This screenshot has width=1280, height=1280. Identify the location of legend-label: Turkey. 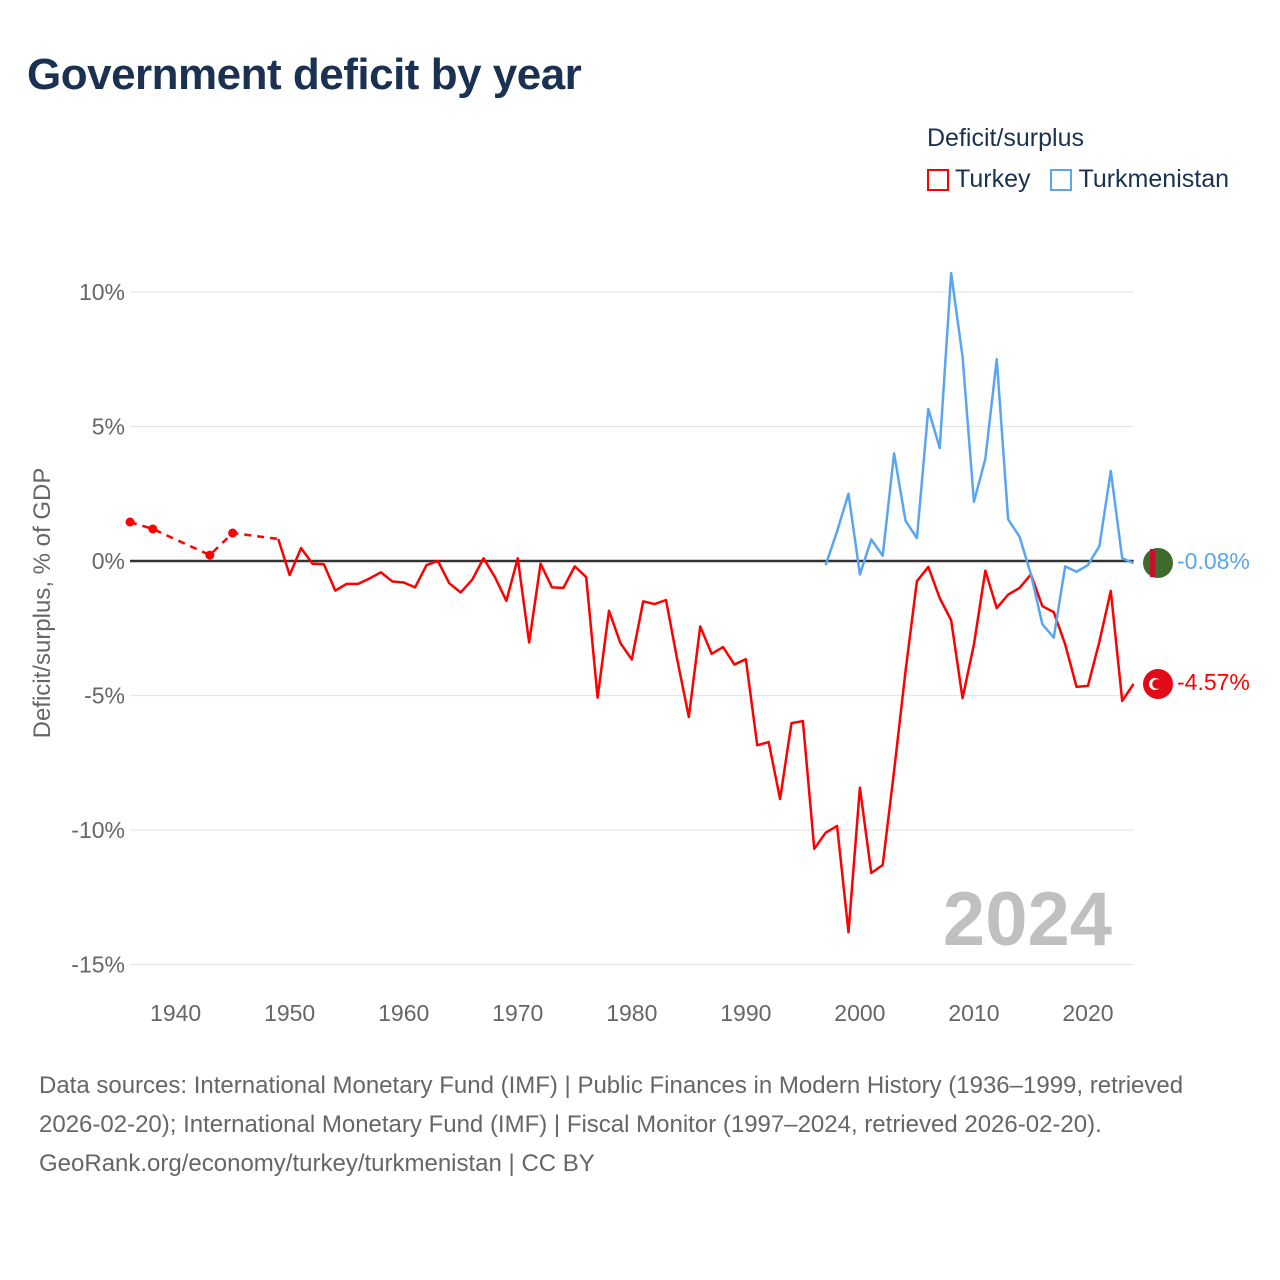
(993, 179).